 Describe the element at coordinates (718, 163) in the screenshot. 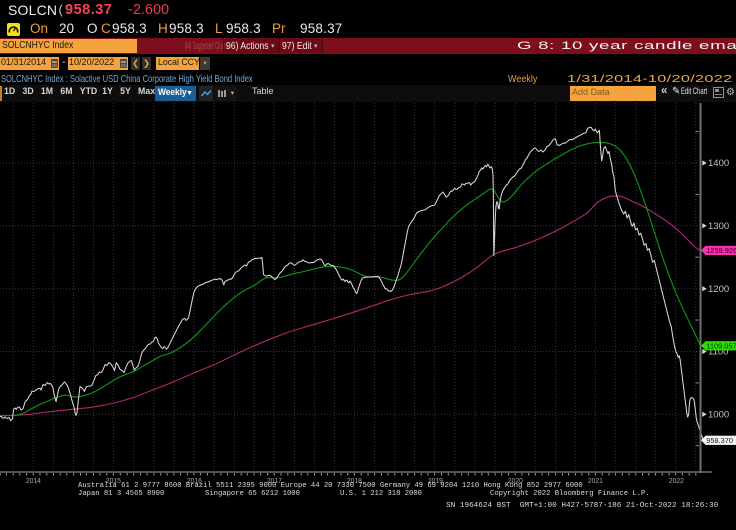

I see `svg-text: 1400` at that location.